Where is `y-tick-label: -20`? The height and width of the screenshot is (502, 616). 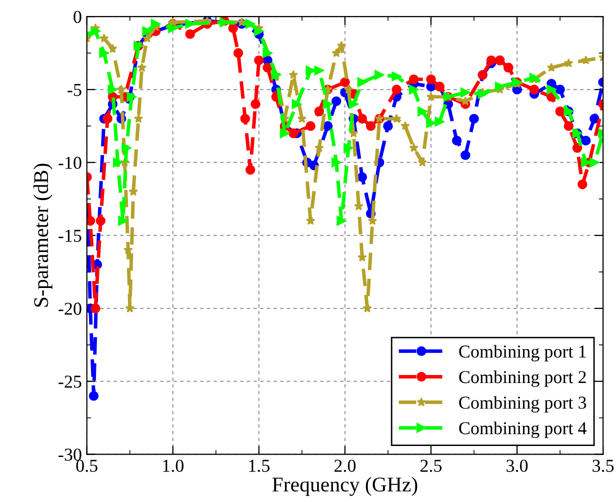
y-tick-label: -20 is located at coordinates (70, 308).